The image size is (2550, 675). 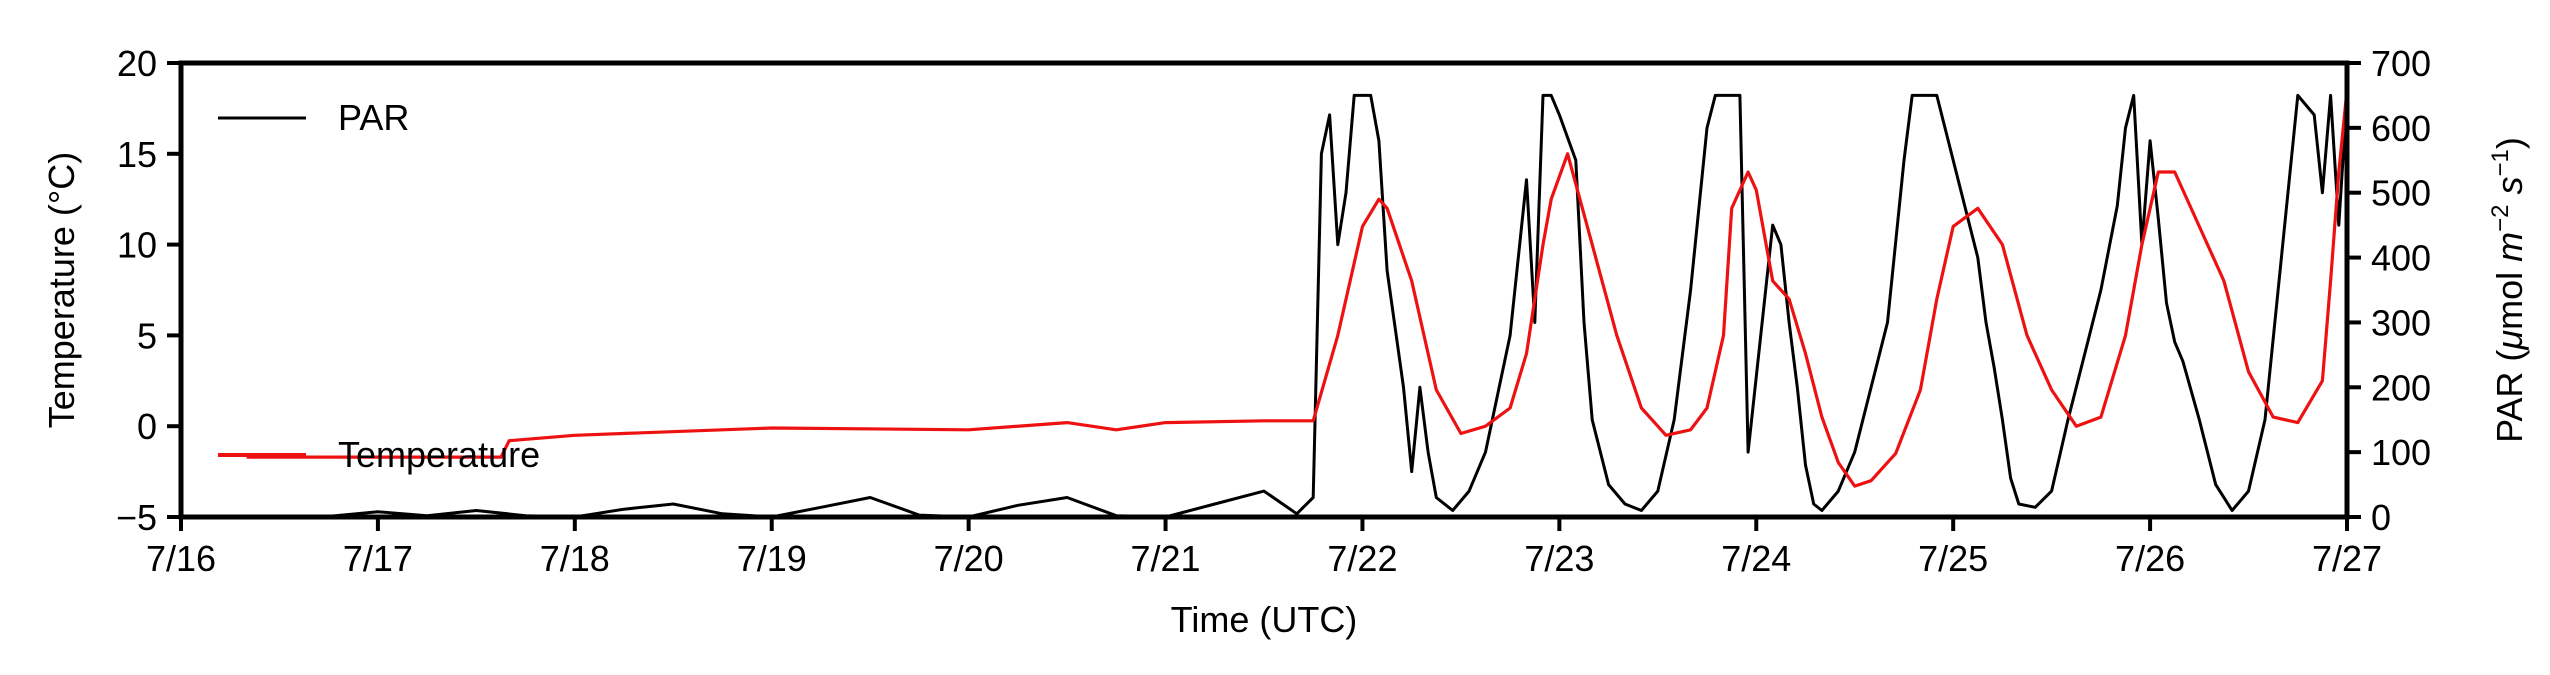 I want to click on y-axis-right-label: PAR (μmol m−2 s−1), so click(x=2508, y=290).